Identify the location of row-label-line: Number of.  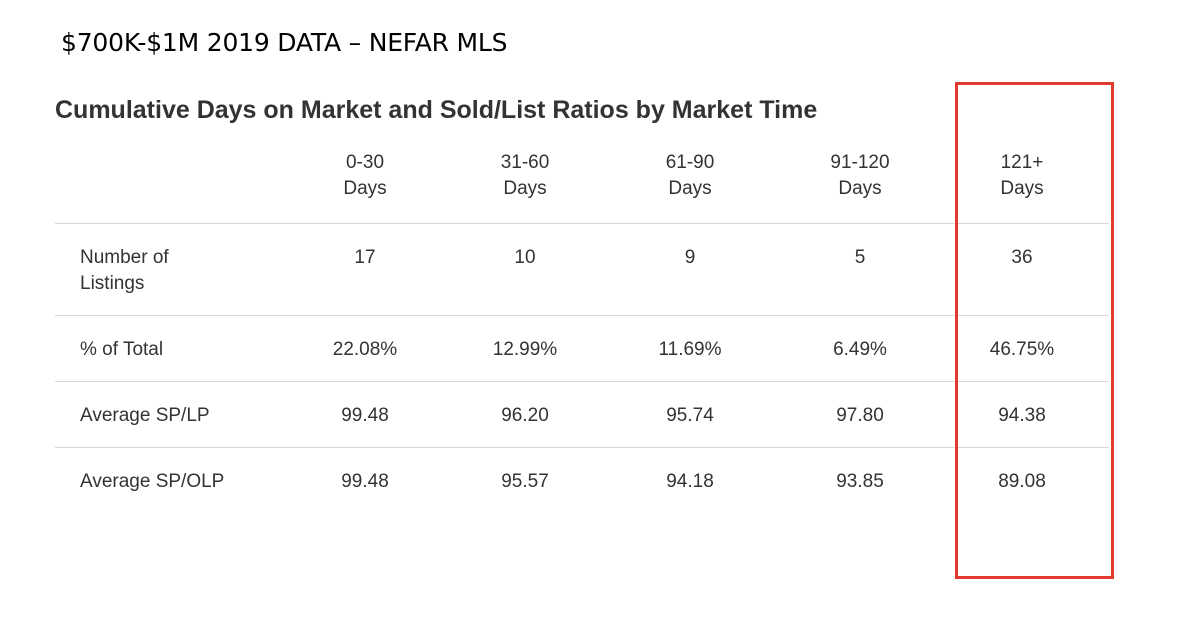
(124, 257).